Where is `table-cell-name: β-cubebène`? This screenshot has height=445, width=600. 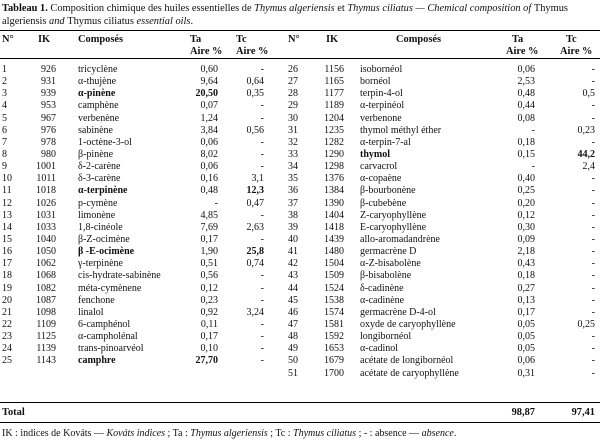
table-cell-name: β-cubebène is located at coordinates (383, 203).